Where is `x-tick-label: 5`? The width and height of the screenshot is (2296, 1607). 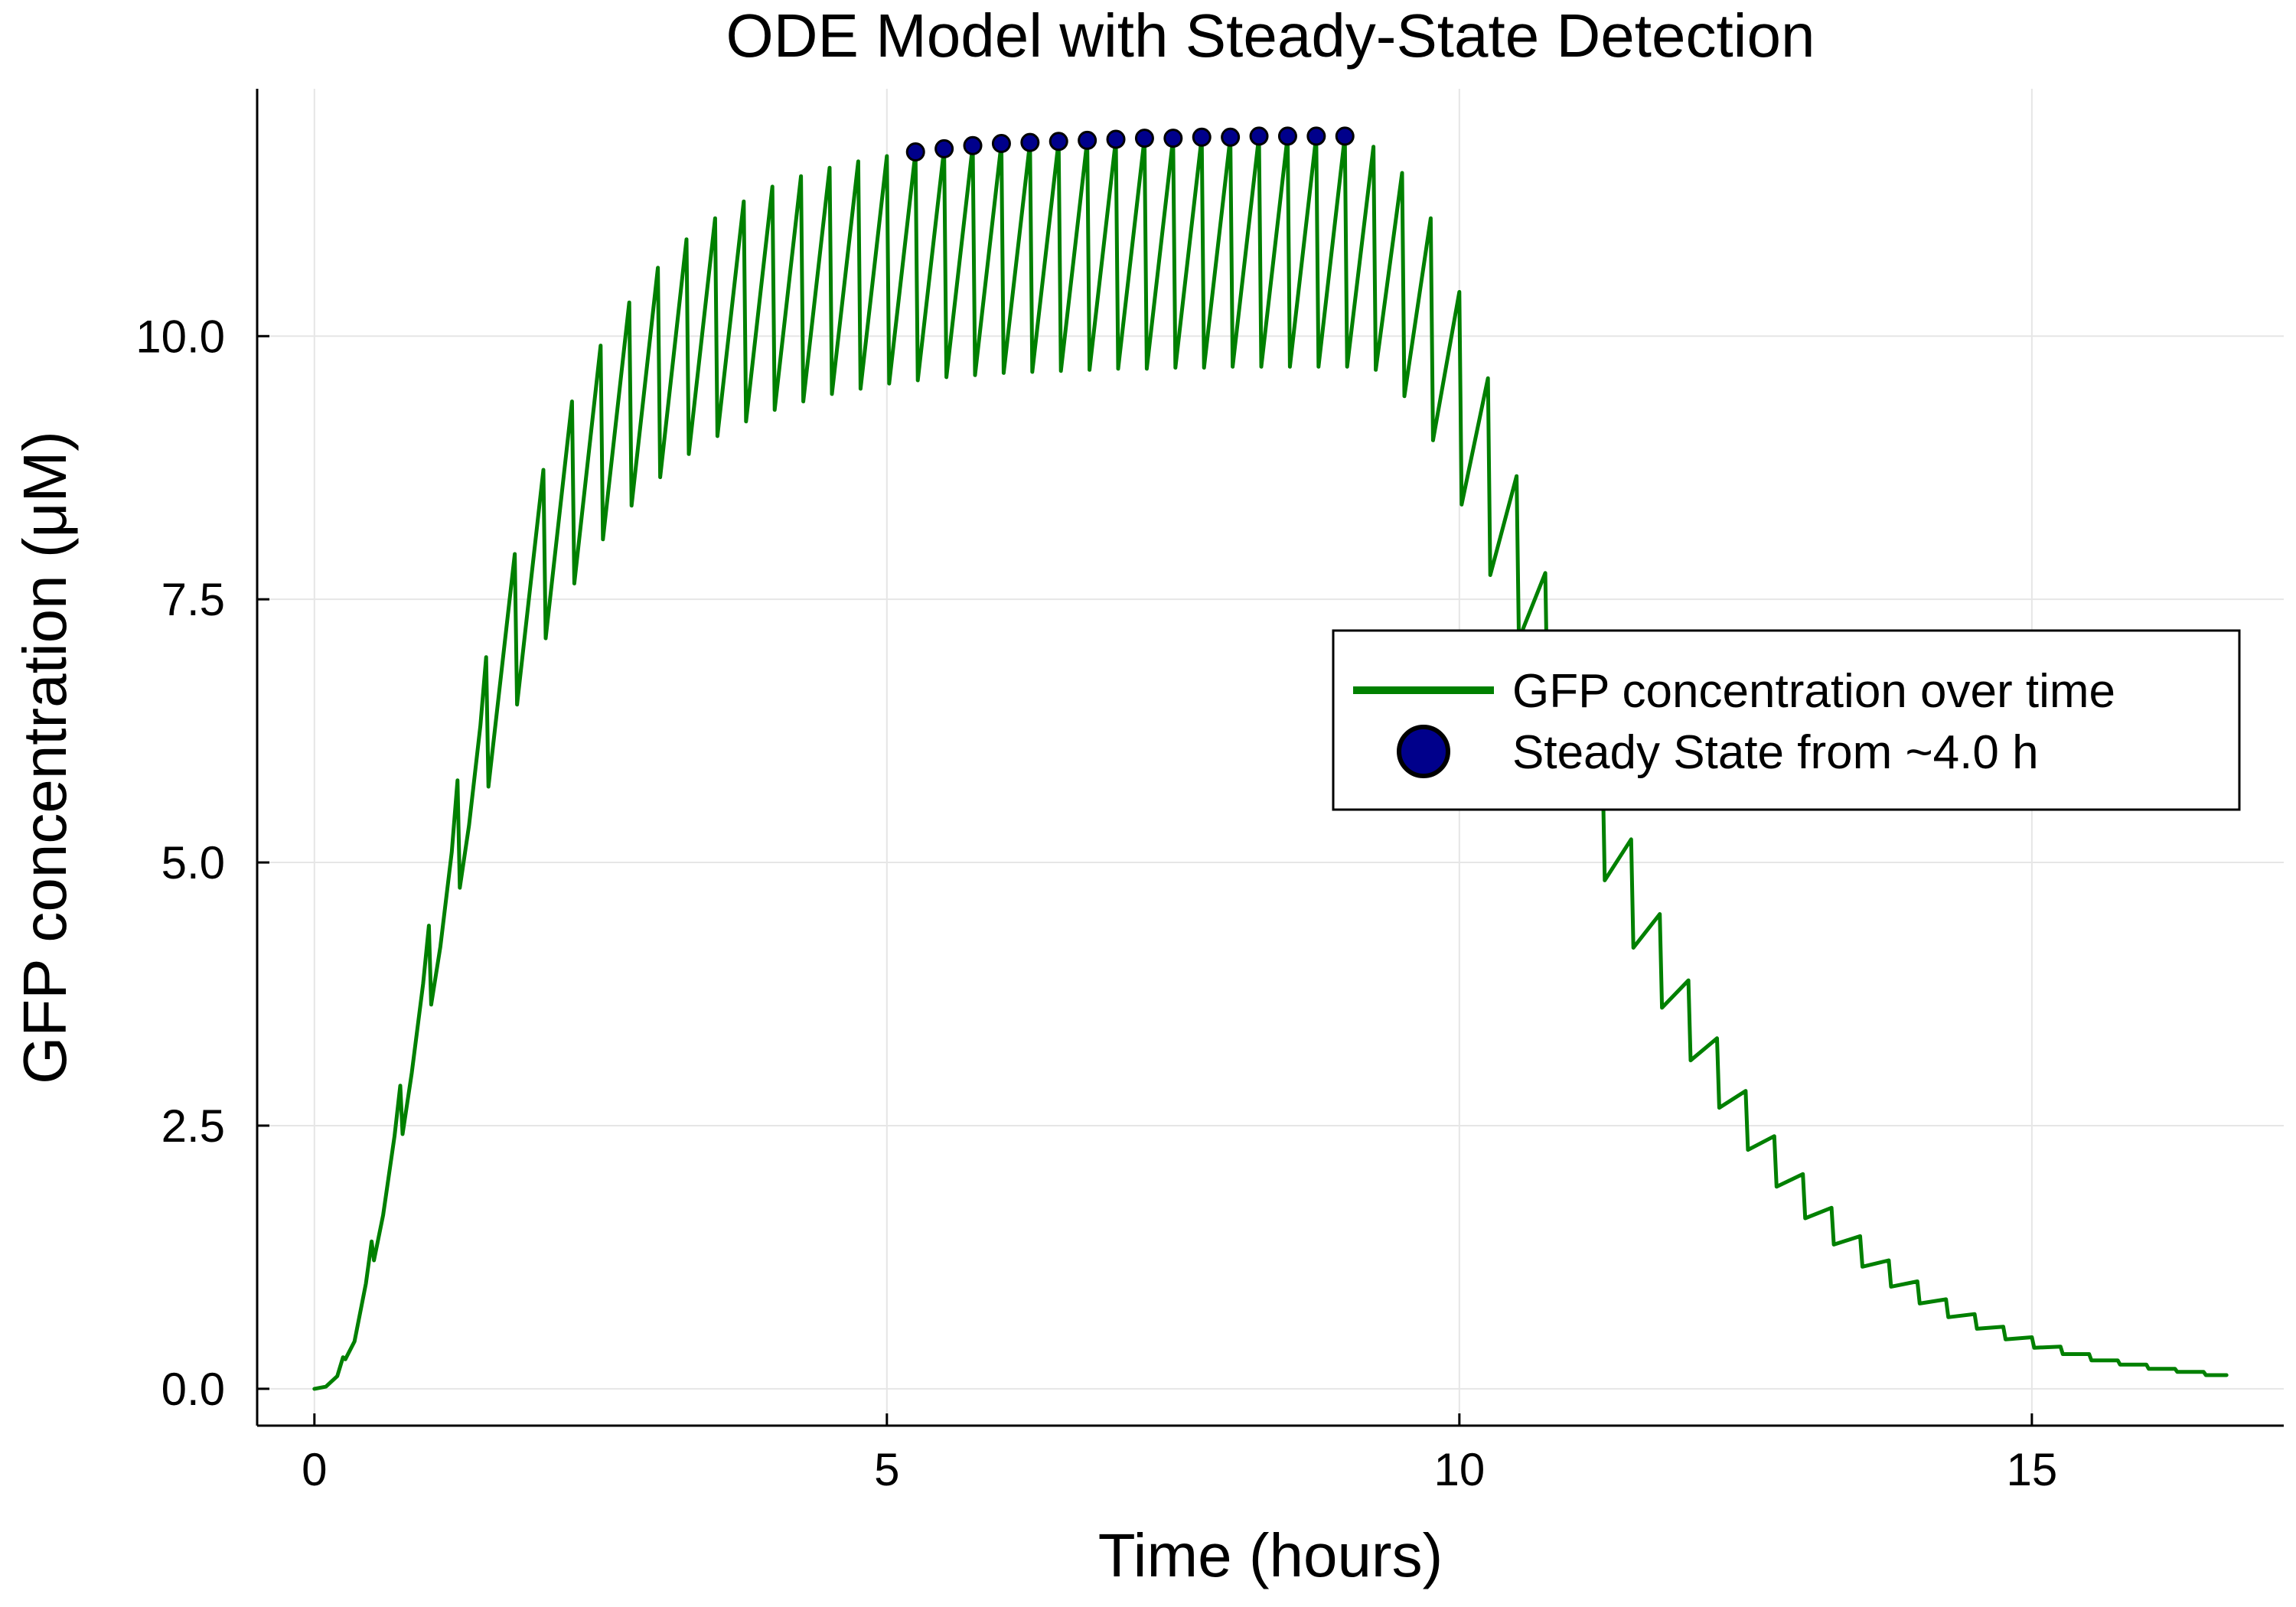 x-tick-label: 5 is located at coordinates (886, 1470).